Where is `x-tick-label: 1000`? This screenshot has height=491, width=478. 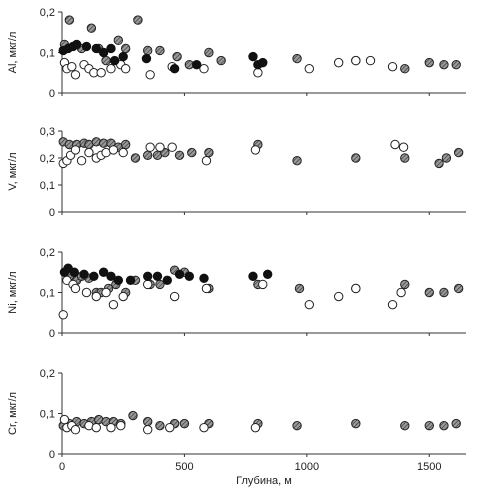 x-tick-label: 1000 is located at coordinates (307, 467).